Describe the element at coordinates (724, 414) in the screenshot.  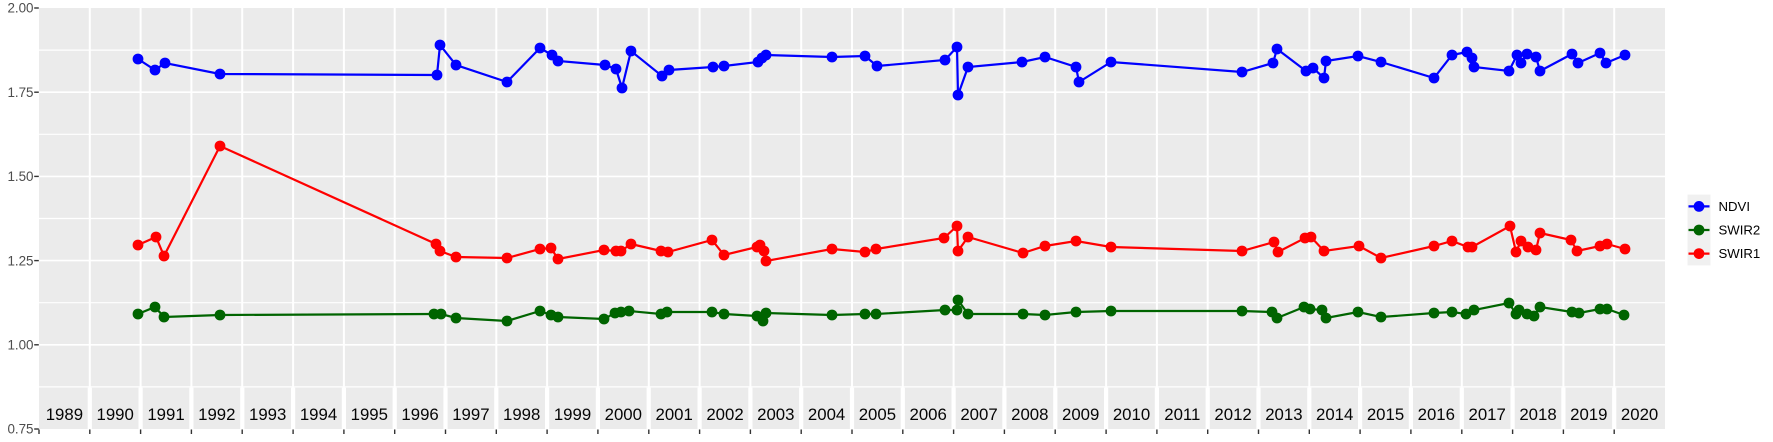
I see `svg-text: 2002` at that location.